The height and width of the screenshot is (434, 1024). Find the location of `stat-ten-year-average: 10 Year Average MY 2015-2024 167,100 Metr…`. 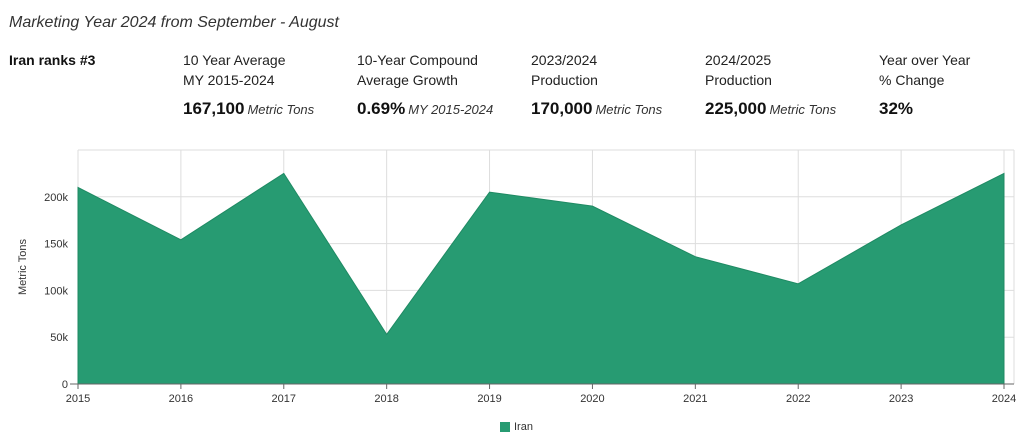

stat-ten-year-average: 10 Year Average MY 2015-2024 167,100 Metr… is located at coordinates (268, 84).